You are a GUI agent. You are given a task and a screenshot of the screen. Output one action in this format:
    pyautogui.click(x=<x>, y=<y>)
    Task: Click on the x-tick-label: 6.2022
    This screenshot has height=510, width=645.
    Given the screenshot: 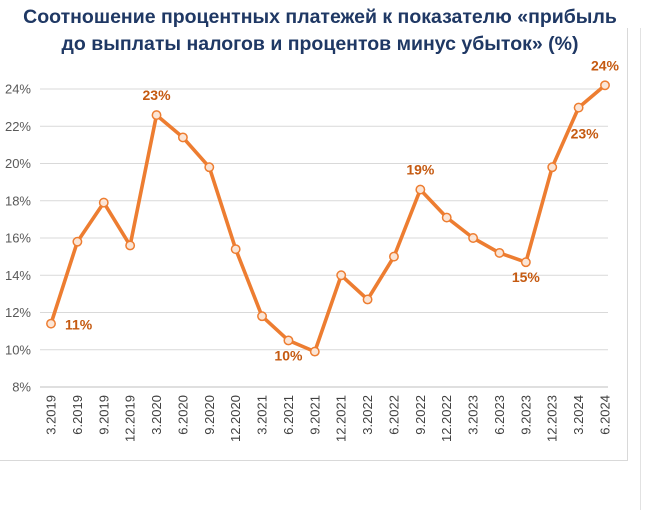 What is the action you would take?
    pyautogui.click(x=393, y=415)
    